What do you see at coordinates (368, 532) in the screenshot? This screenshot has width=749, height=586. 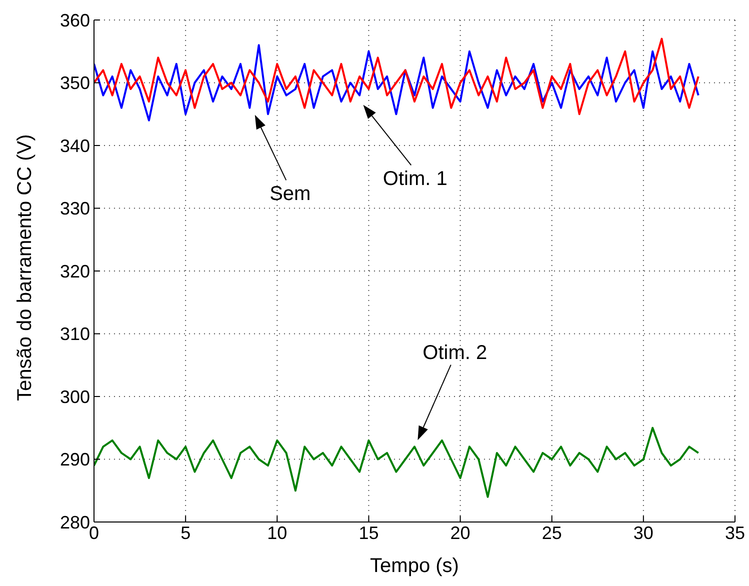 I see `x-tick-label: 15` at bounding box center [368, 532].